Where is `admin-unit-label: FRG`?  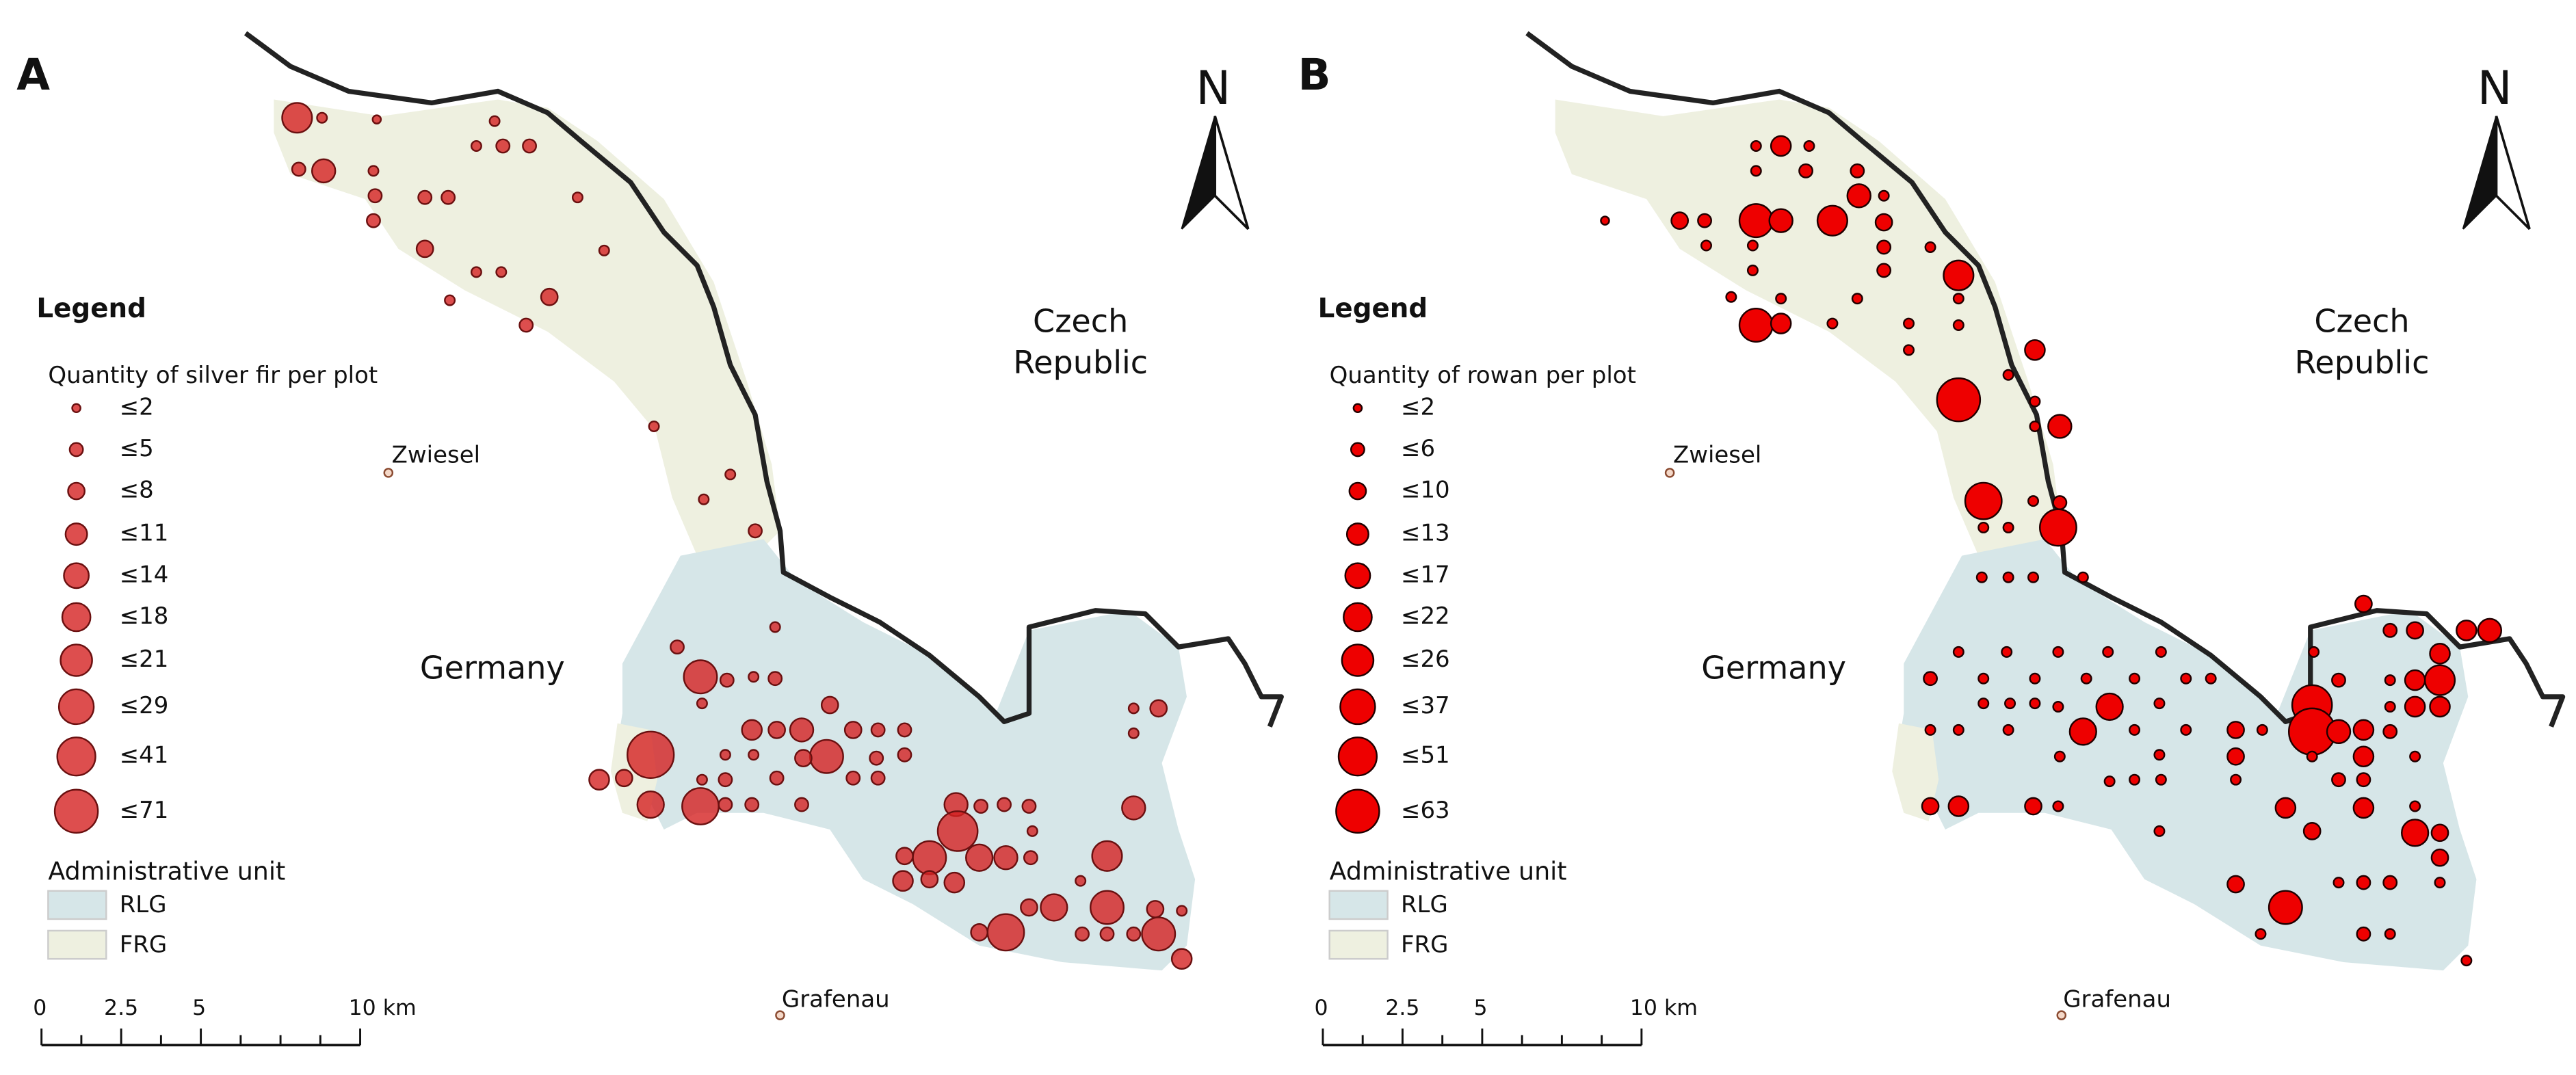
admin-unit-label: FRG is located at coordinates (143, 944).